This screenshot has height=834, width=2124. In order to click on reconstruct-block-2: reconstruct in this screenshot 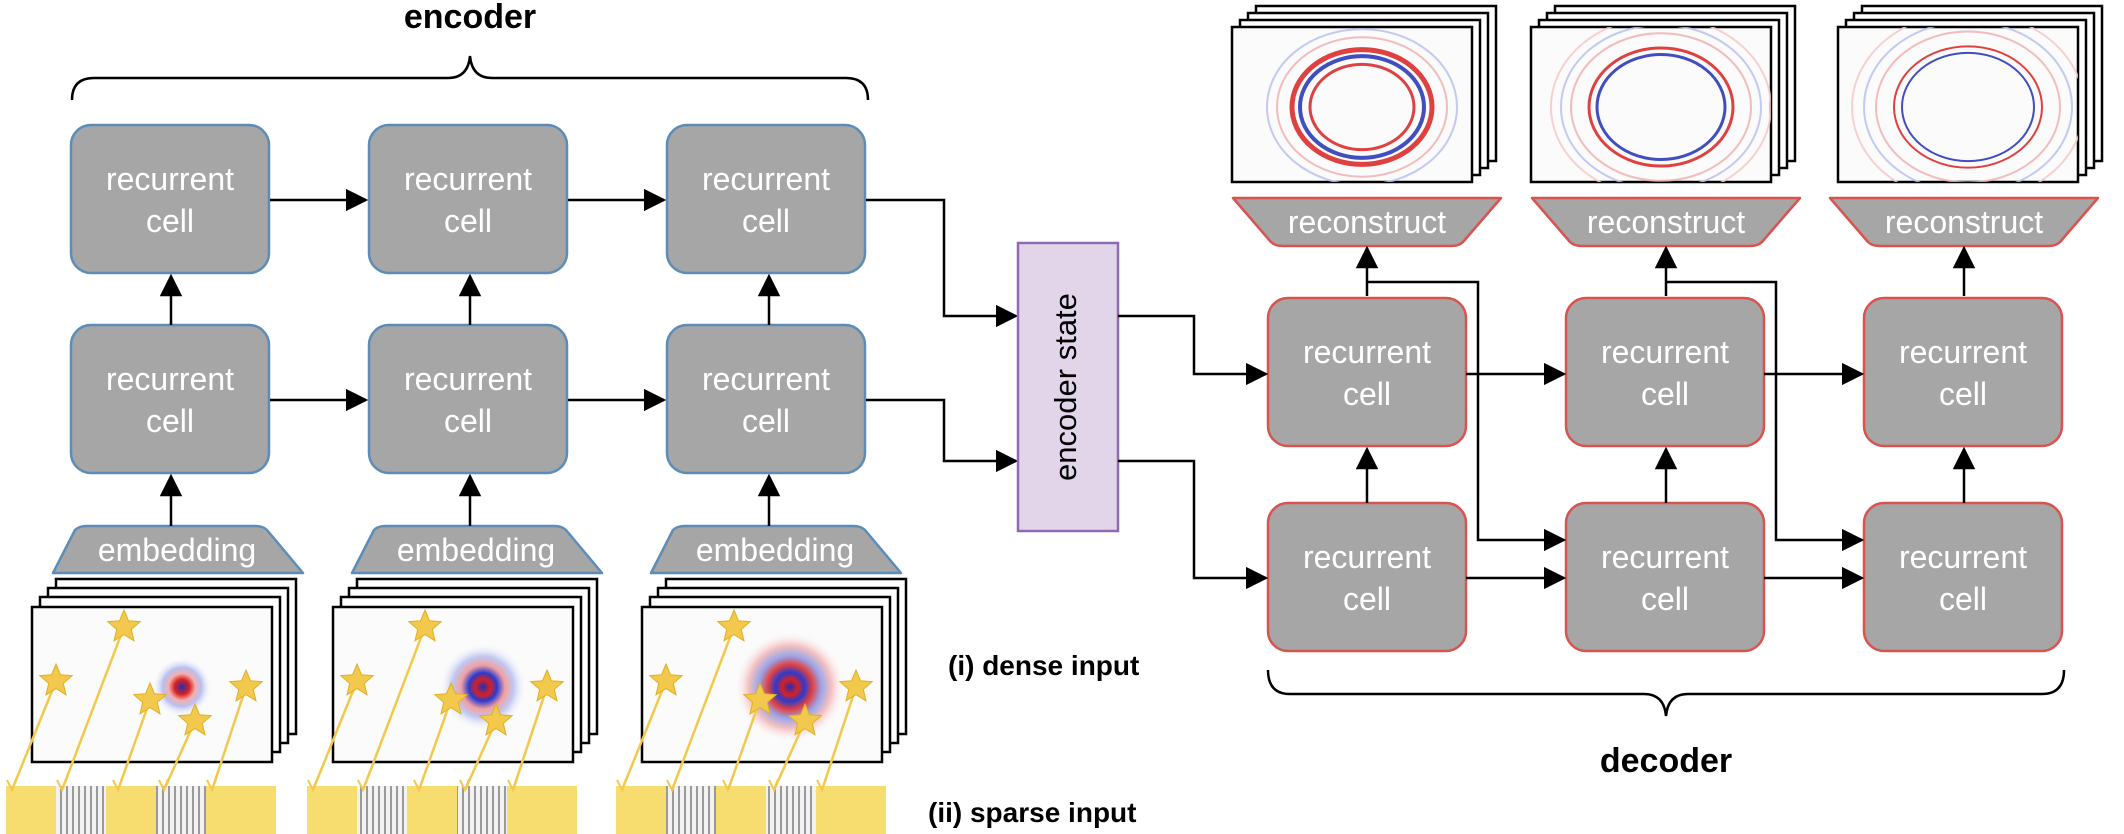, I will do `click(1666, 222)`.